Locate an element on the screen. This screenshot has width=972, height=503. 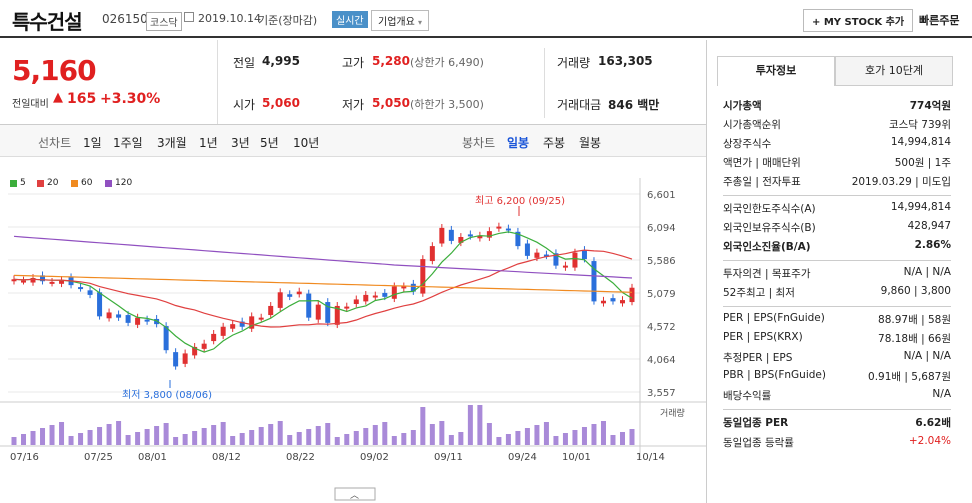
info-value: 88.97배 | 58원 is located at coordinates (914, 320).